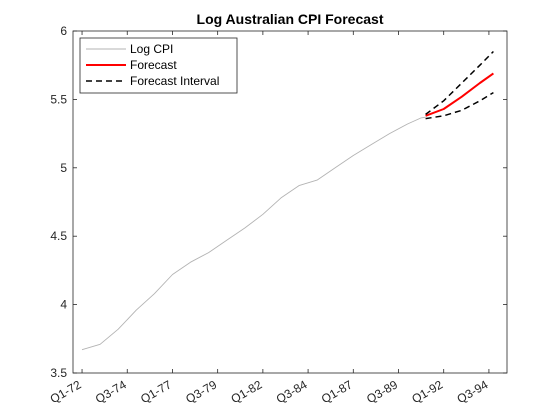 This screenshot has width=560, height=420. Describe the element at coordinates (459, 105) in the screenshot. I see `series-line-lower-interval` at that location.